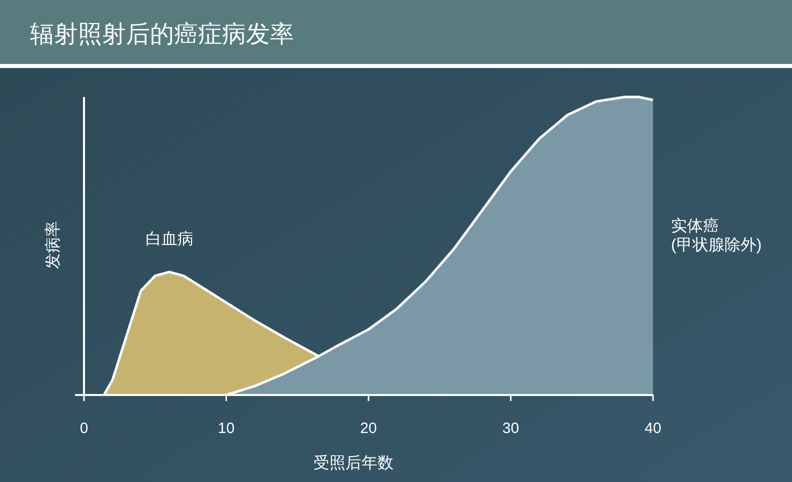 The image size is (792, 482). I want to click on x-tick-label: 0, so click(84, 428).